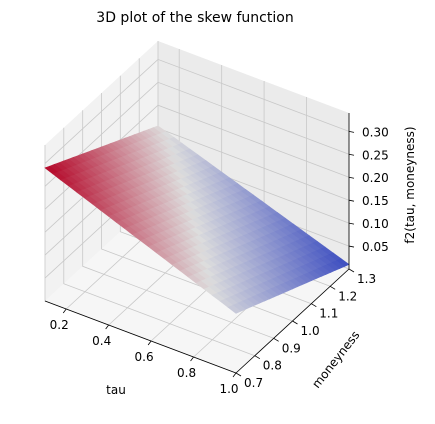  What do you see at coordinates (375, 155) in the screenshot?
I see `z-tick-label: 0.25` at bounding box center [375, 155].